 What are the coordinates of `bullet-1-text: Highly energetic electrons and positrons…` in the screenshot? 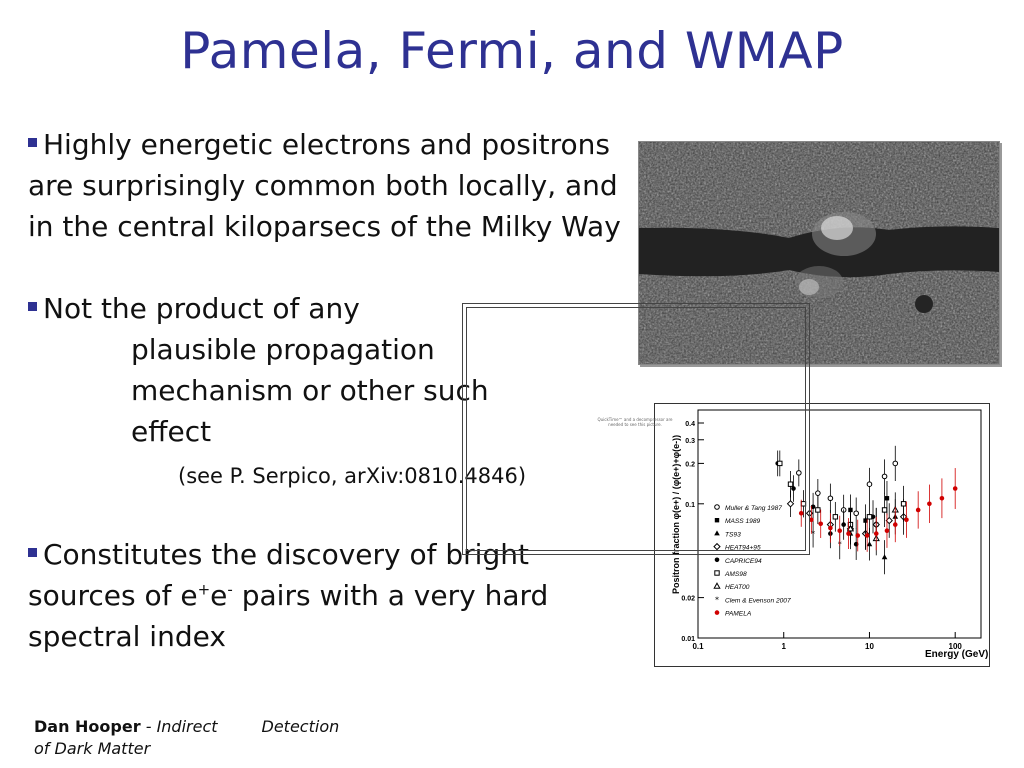 It's located at (324, 185).